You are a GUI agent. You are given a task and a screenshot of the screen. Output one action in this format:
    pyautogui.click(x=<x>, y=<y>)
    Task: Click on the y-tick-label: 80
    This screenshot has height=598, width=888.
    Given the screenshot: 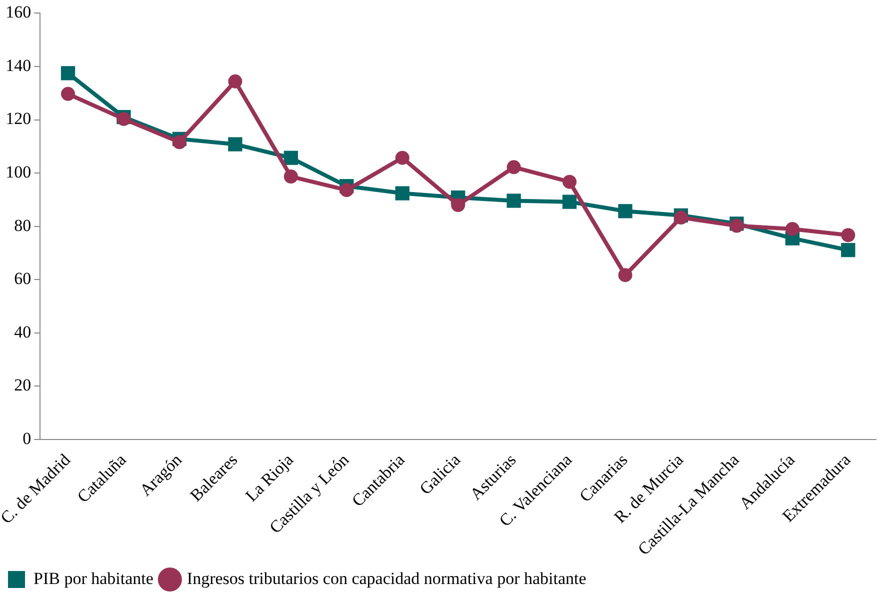 What is the action you would take?
    pyautogui.click(x=23, y=225)
    